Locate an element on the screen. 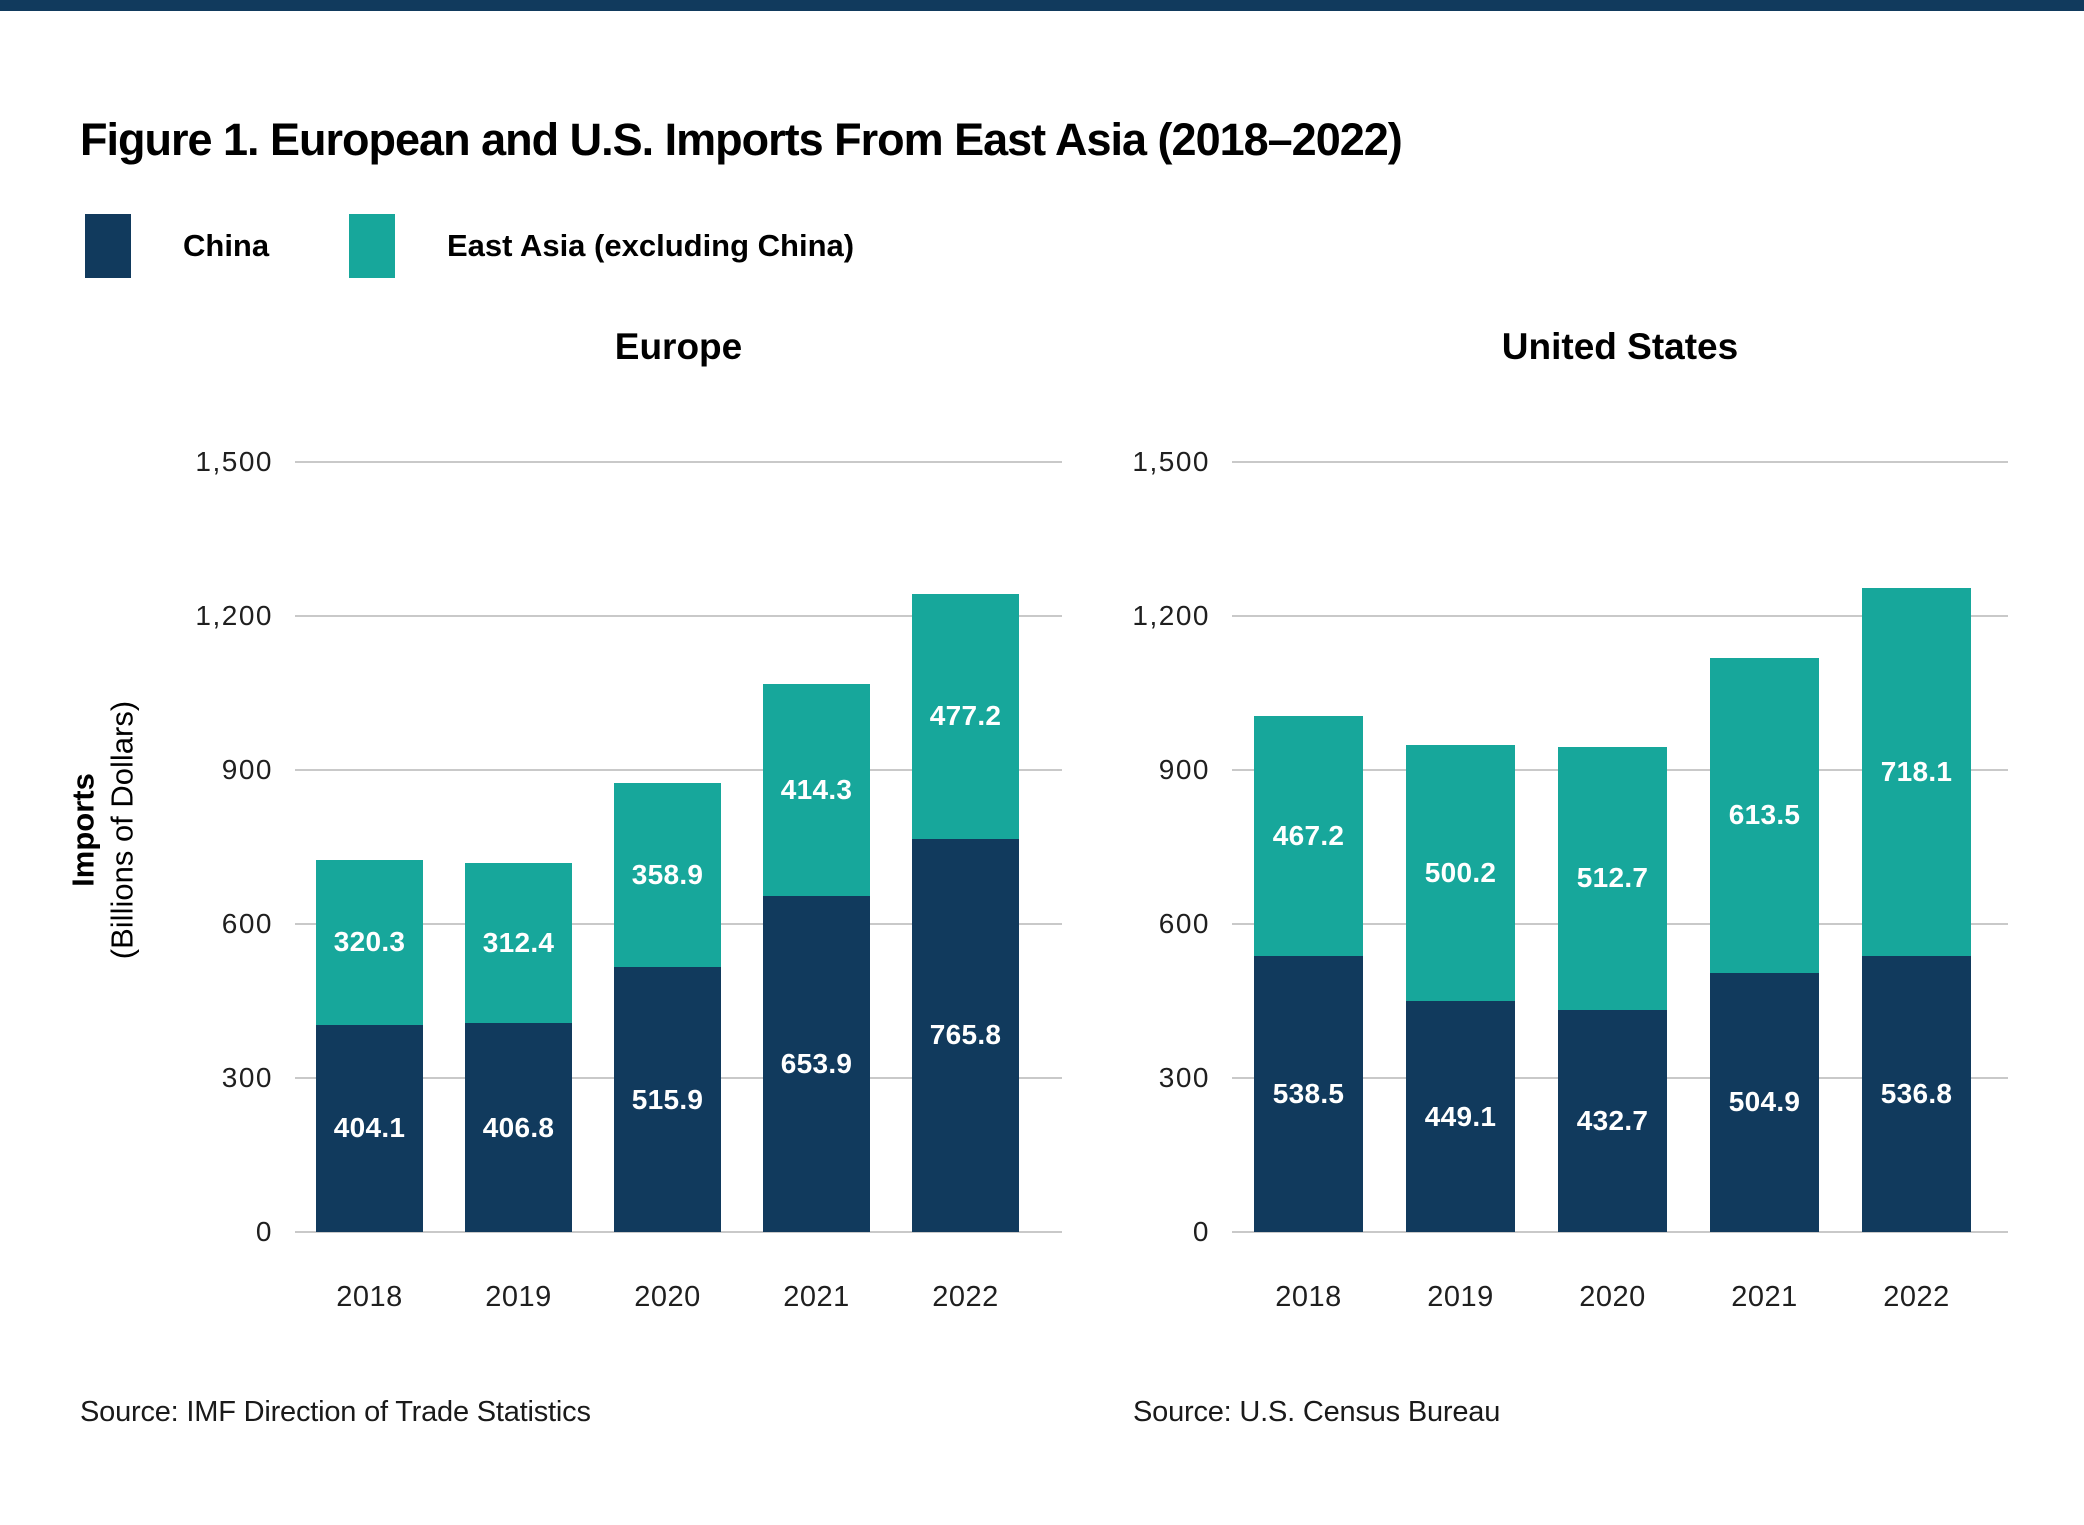 The height and width of the screenshot is (1525, 2084). bar-segment-europe-2021-china: 653.9 is located at coordinates (816, 1064).